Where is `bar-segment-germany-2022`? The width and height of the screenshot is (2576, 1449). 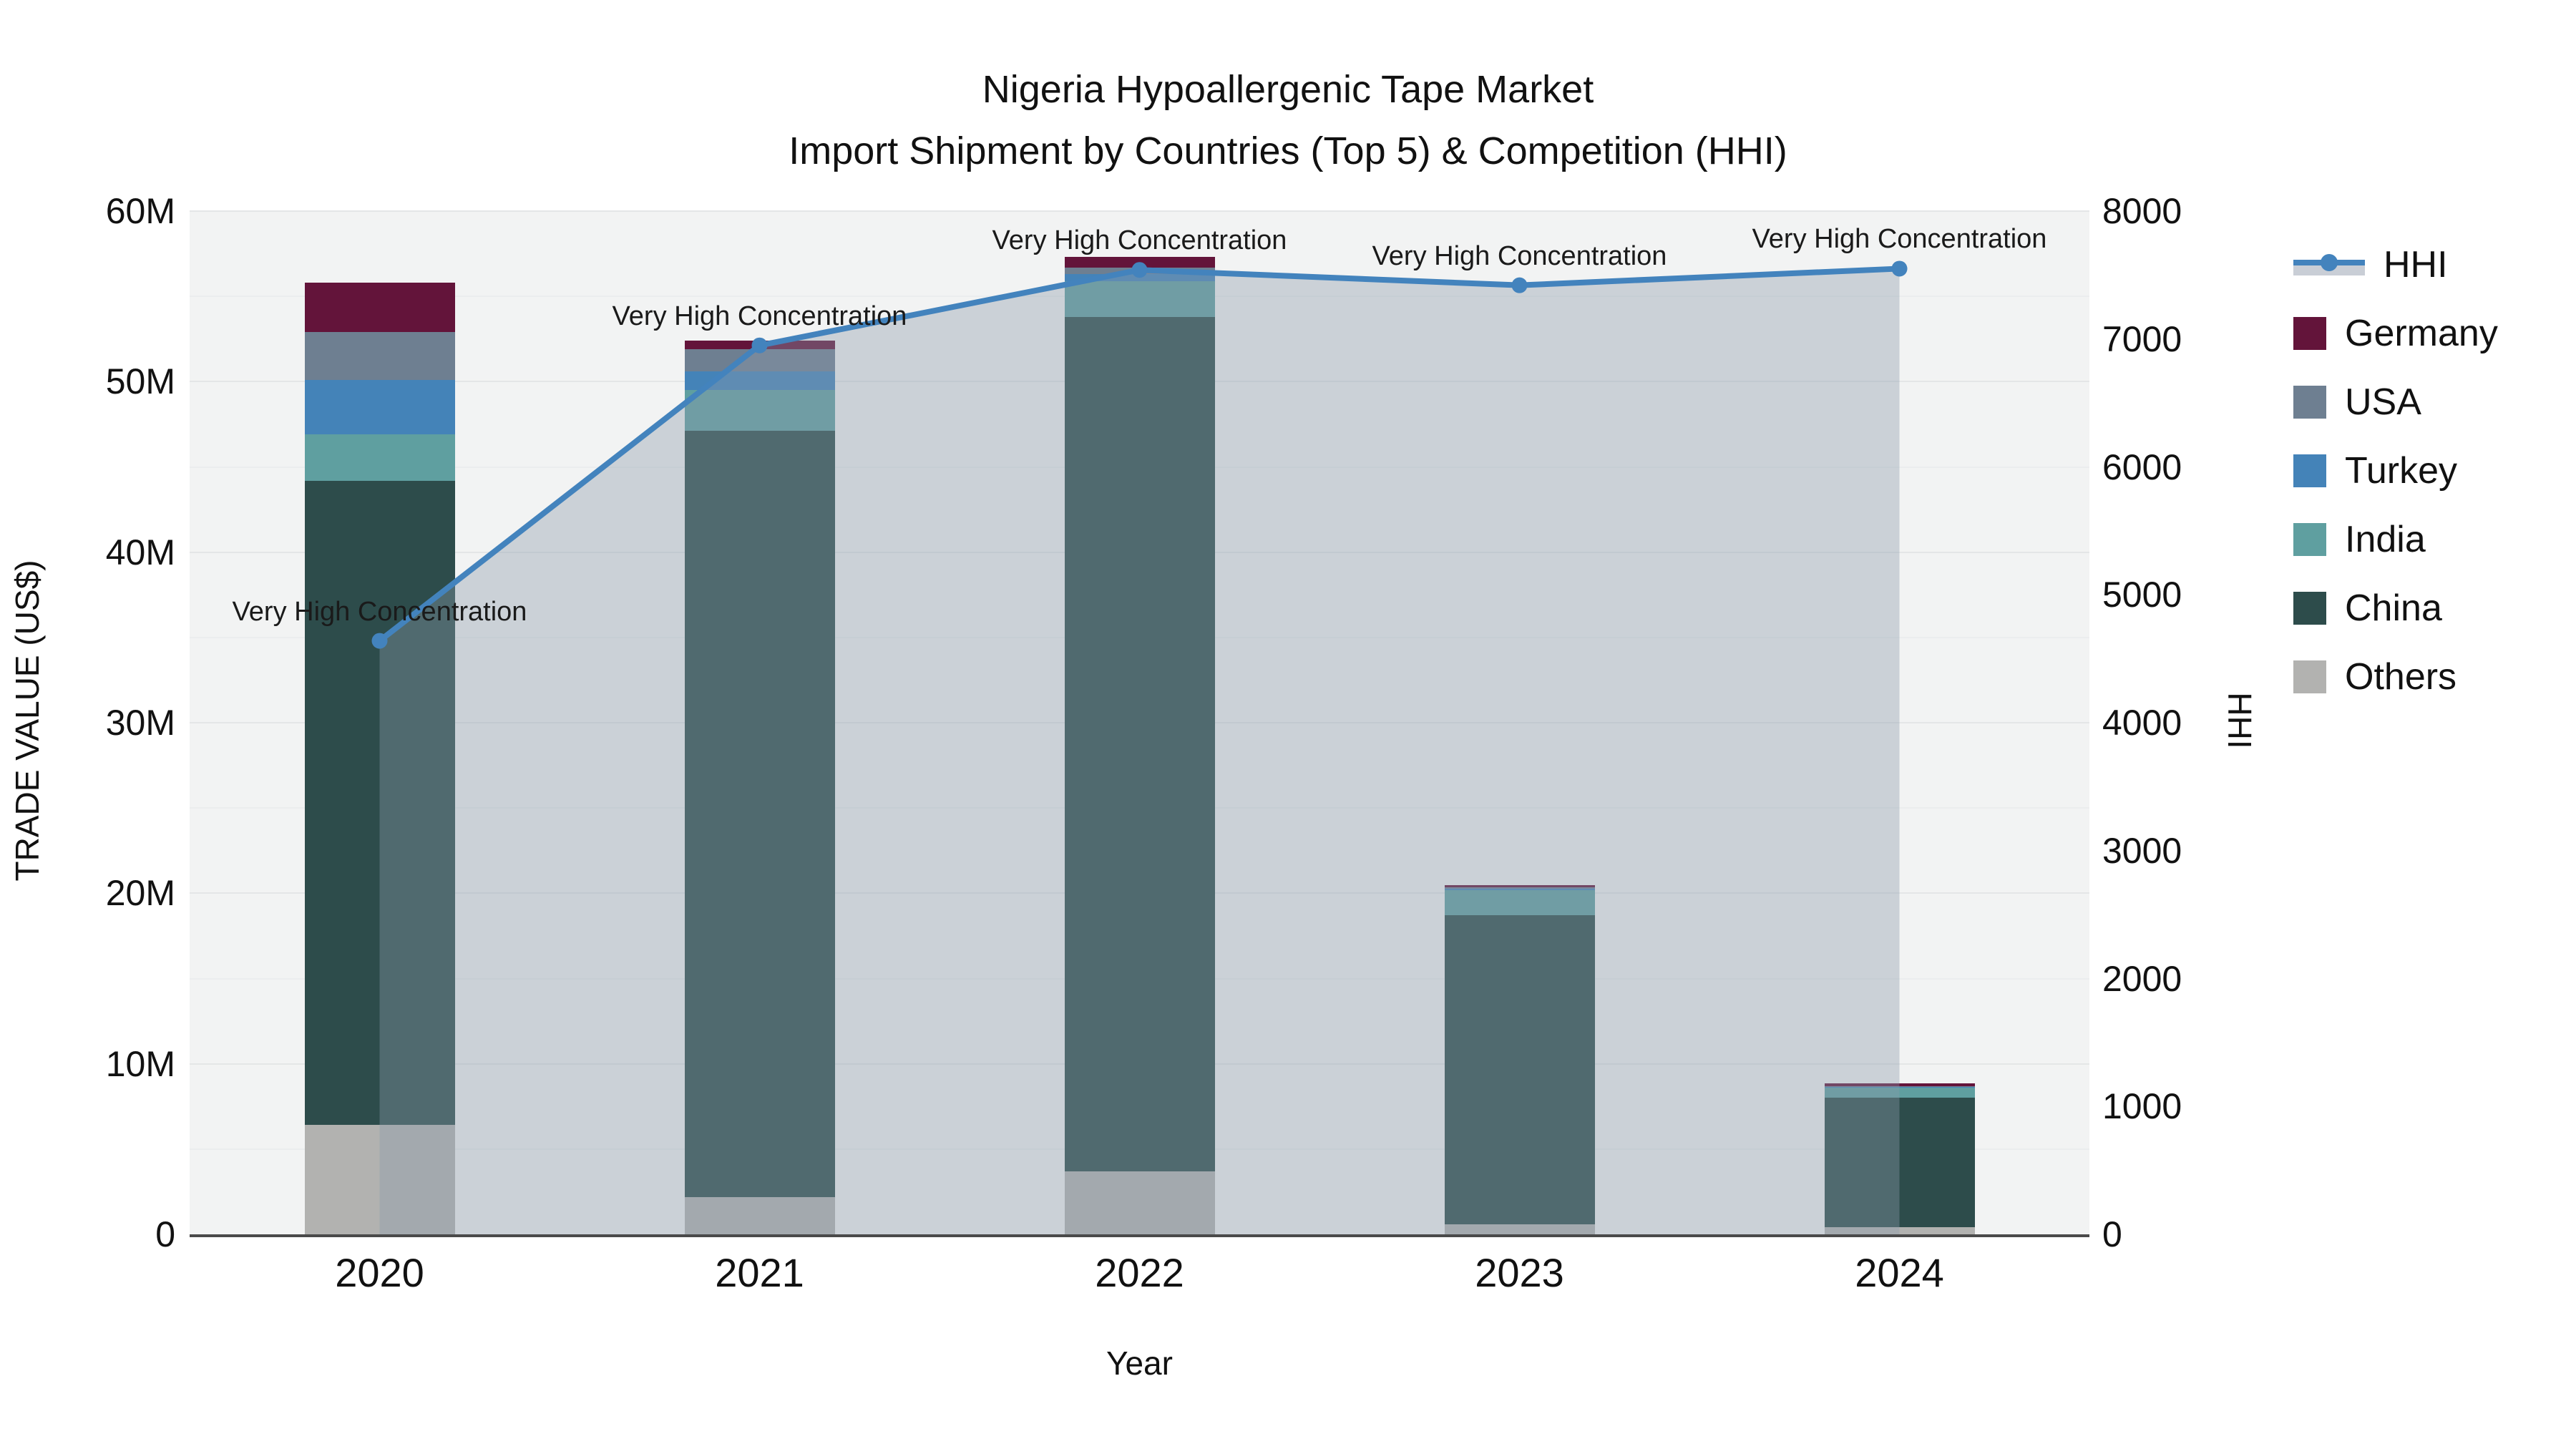 bar-segment-germany-2022 is located at coordinates (1139, 262).